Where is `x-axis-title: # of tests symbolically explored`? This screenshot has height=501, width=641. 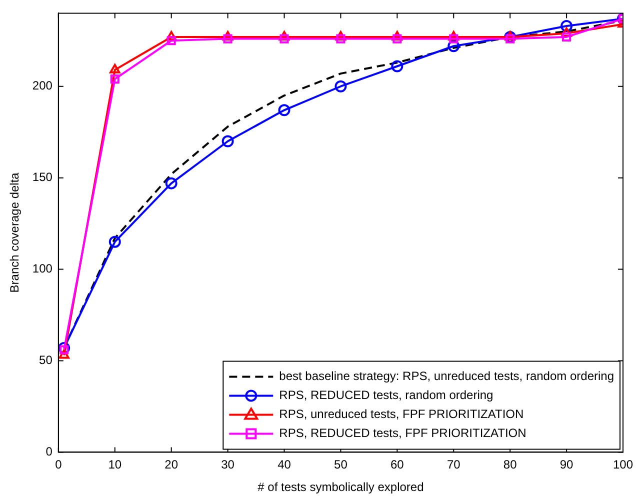
x-axis-title: # of tests symbolically explored is located at coordinates (341, 487).